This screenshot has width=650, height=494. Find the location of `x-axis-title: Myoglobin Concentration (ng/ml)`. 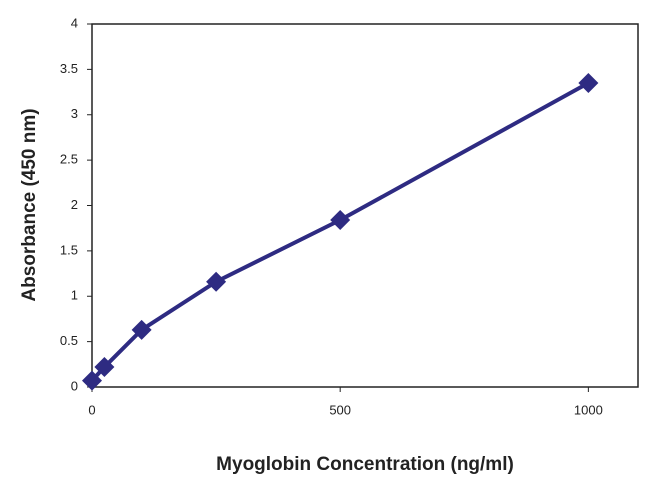

x-axis-title: Myoglobin Concentration (ng/ml) is located at coordinates (365, 464).